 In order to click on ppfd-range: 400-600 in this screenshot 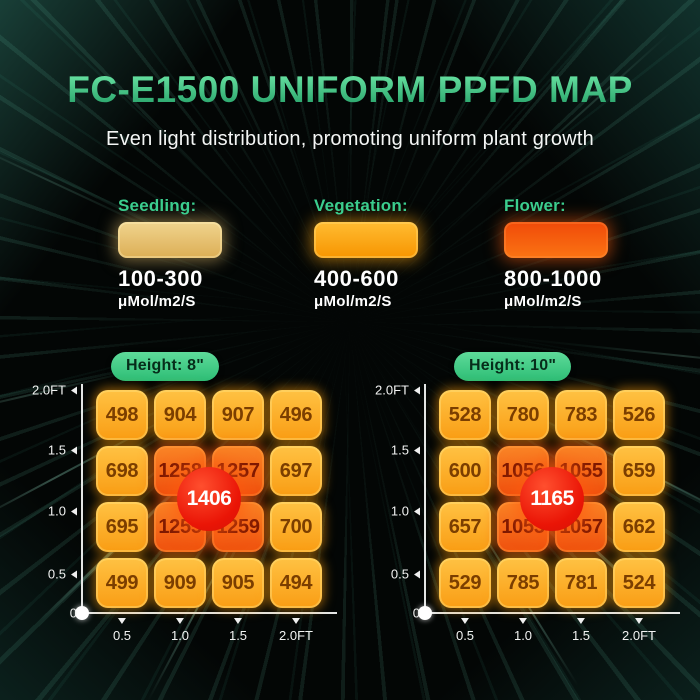, I will do `click(356, 278)`.